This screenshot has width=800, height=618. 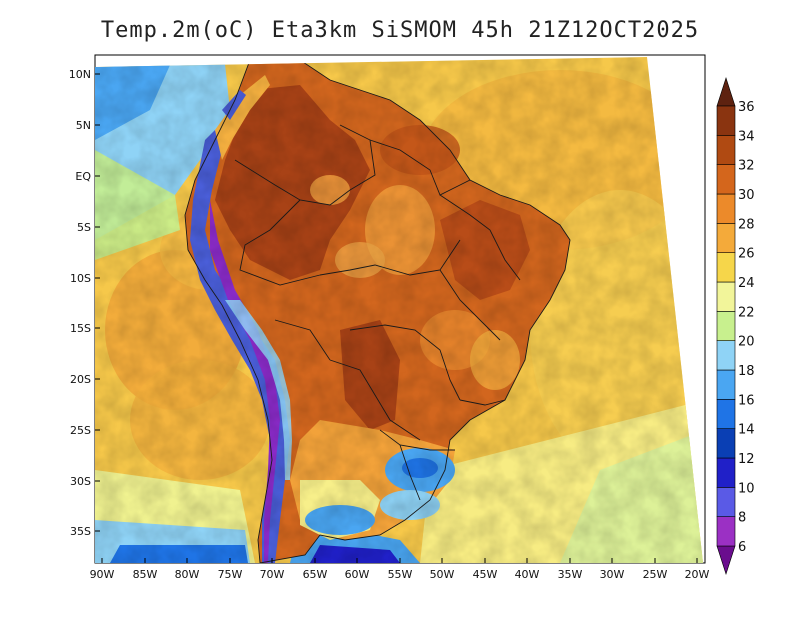 What do you see at coordinates (80, 278) in the screenshot?
I see `lat-label: 10S` at bounding box center [80, 278].